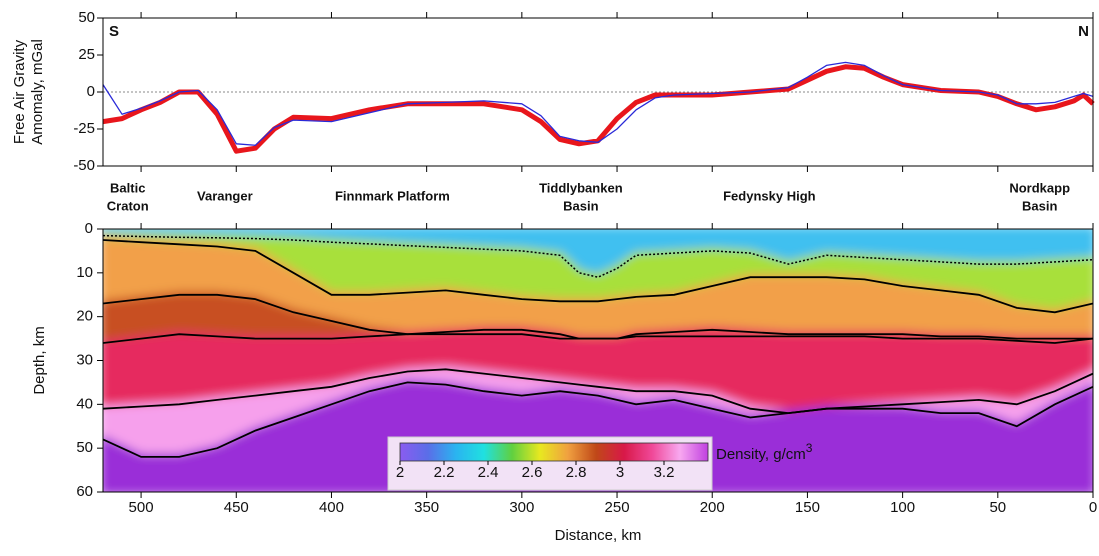 Image resolution: width=1099 pixels, height=556 pixels. What do you see at coordinates (617, 507) in the screenshot?
I see `x-tick-label: 250` at bounding box center [617, 507].